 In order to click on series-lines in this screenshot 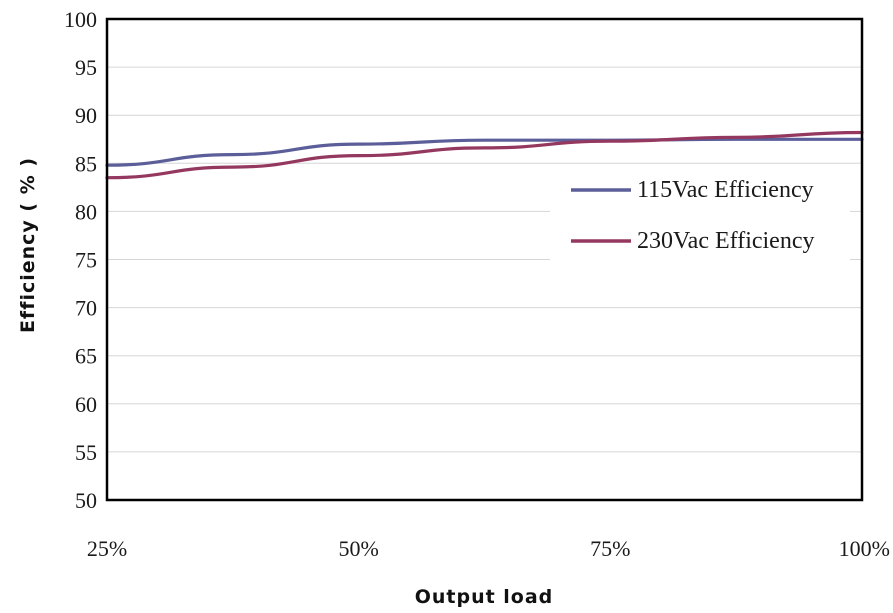, I will do `click(484, 155)`.